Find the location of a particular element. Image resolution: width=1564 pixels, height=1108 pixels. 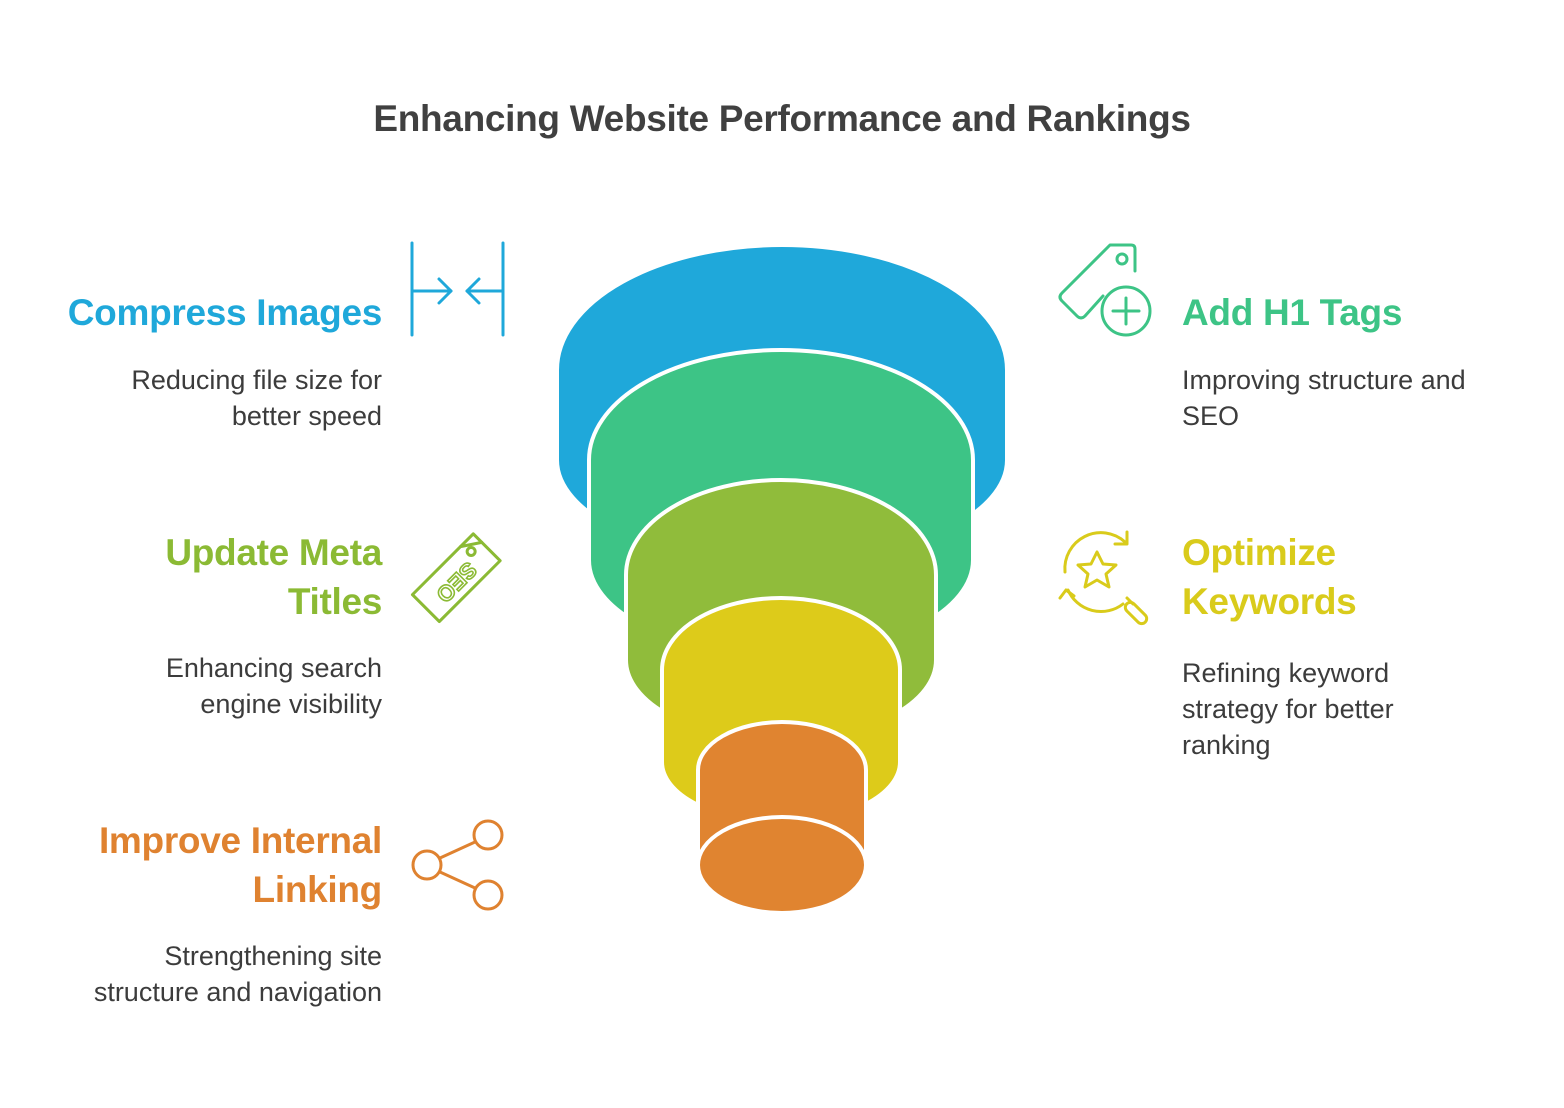

compress-images-desc-line2: better speed is located at coordinates (306, 416).